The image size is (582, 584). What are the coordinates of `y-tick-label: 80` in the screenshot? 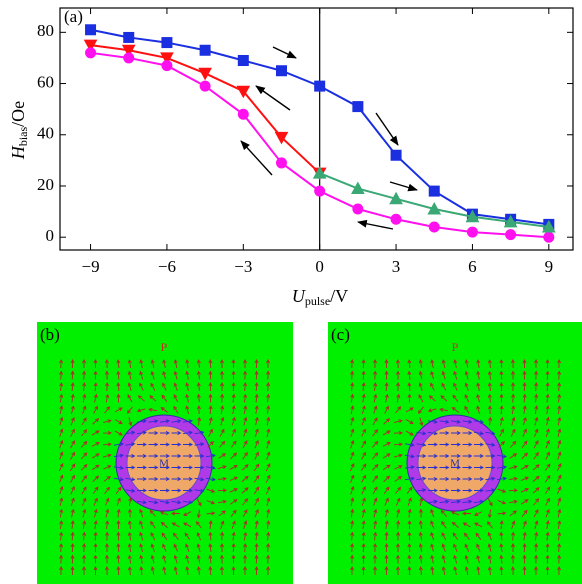 It's located at (45, 30).